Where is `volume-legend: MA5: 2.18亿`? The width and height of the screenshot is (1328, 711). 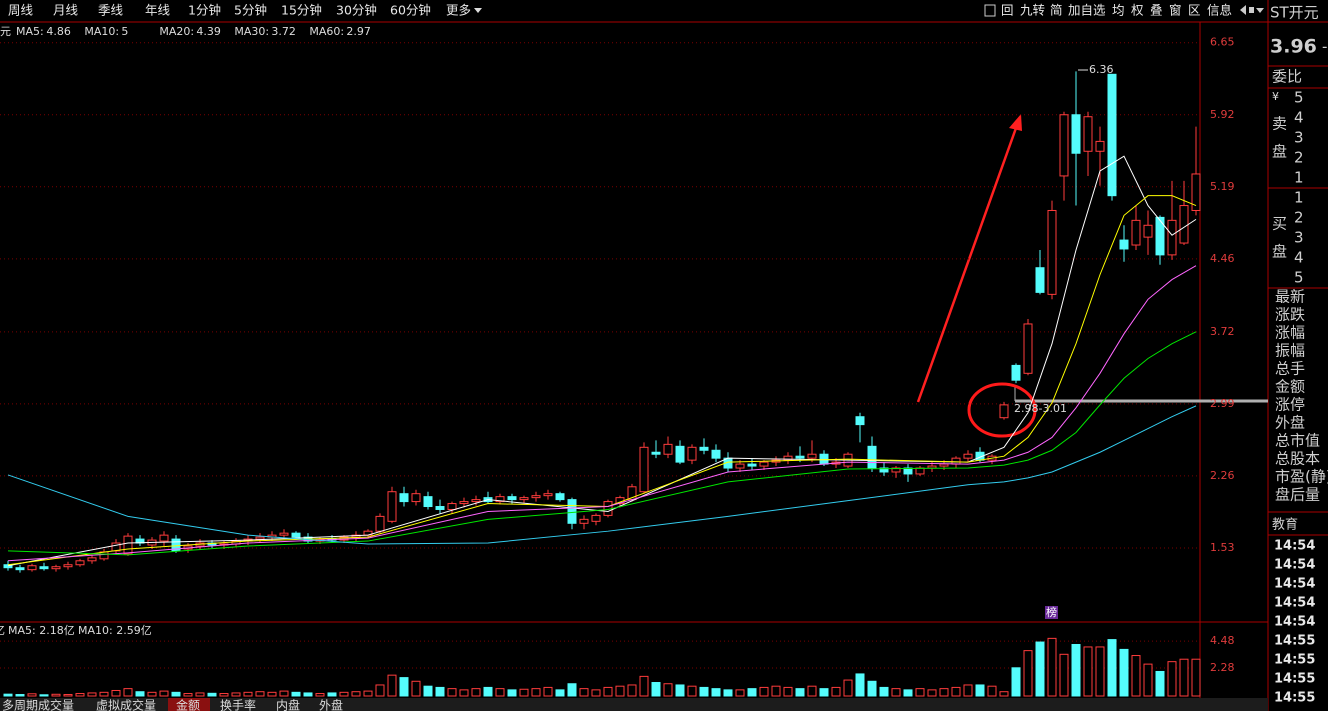 volume-legend: MA5: 2.18亿 is located at coordinates (41, 630).